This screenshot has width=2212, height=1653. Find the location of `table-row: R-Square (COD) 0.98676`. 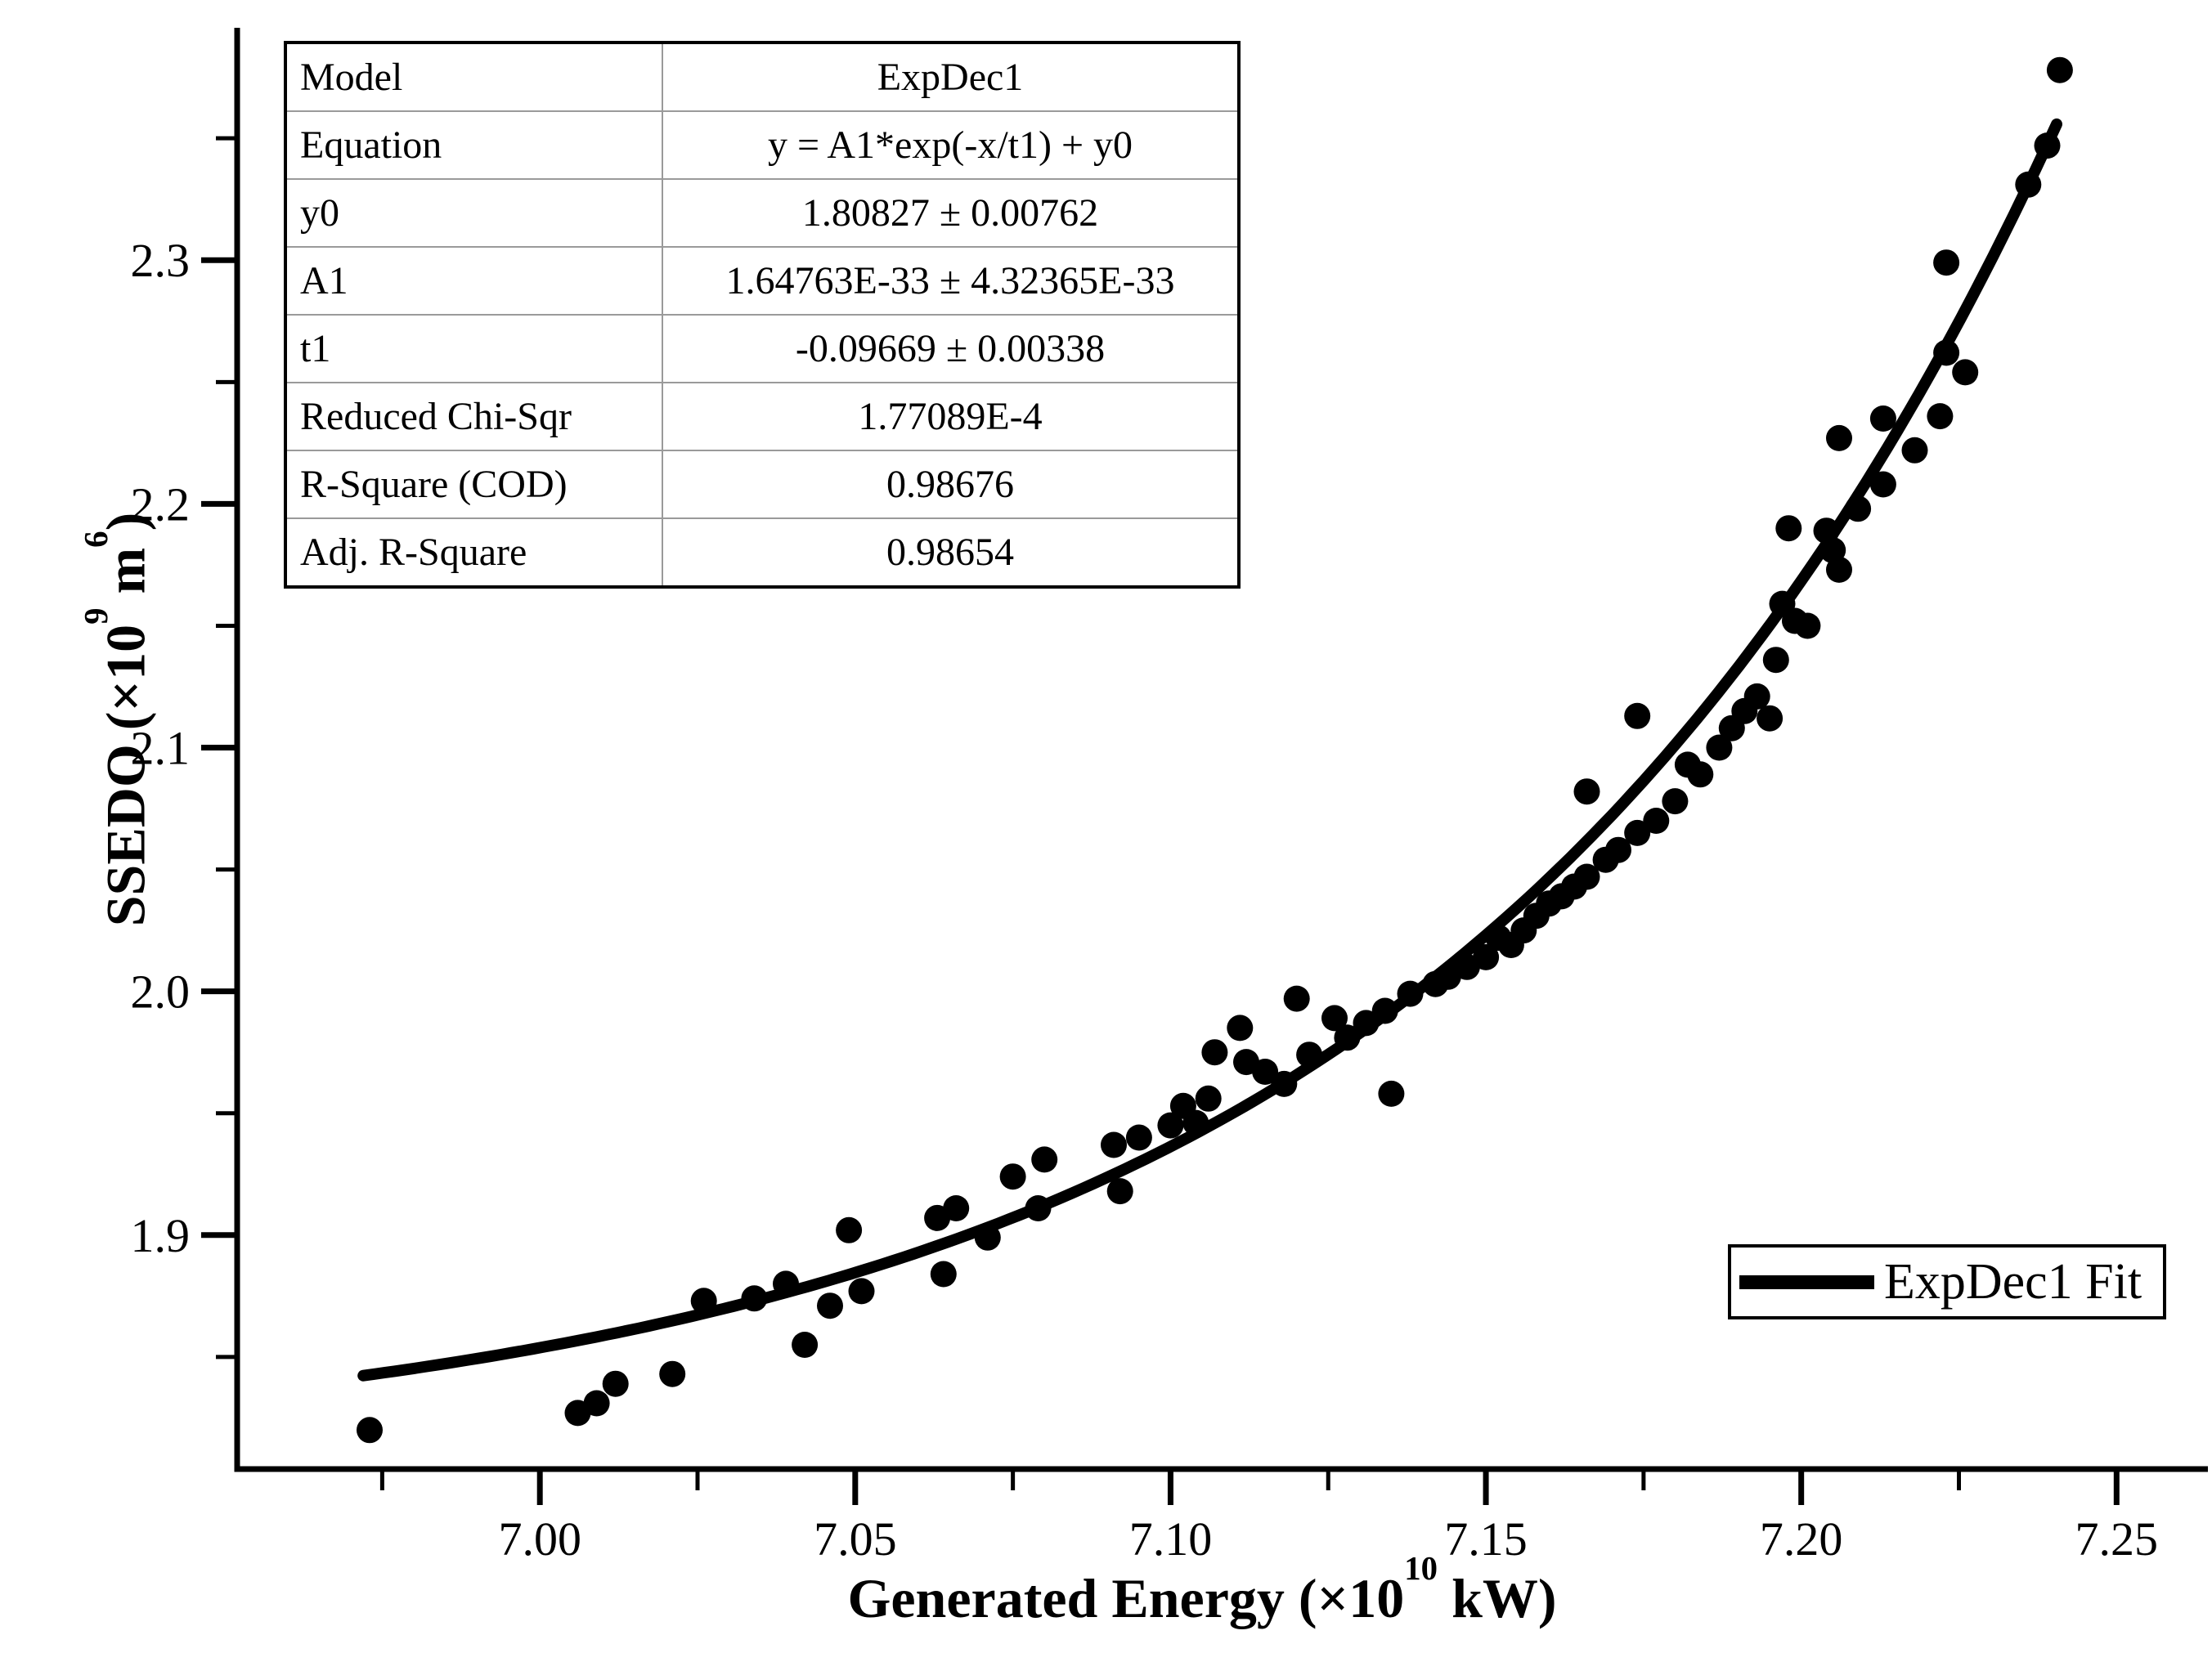

table-row: R-Square (COD) 0.98676 is located at coordinates (762, 484).